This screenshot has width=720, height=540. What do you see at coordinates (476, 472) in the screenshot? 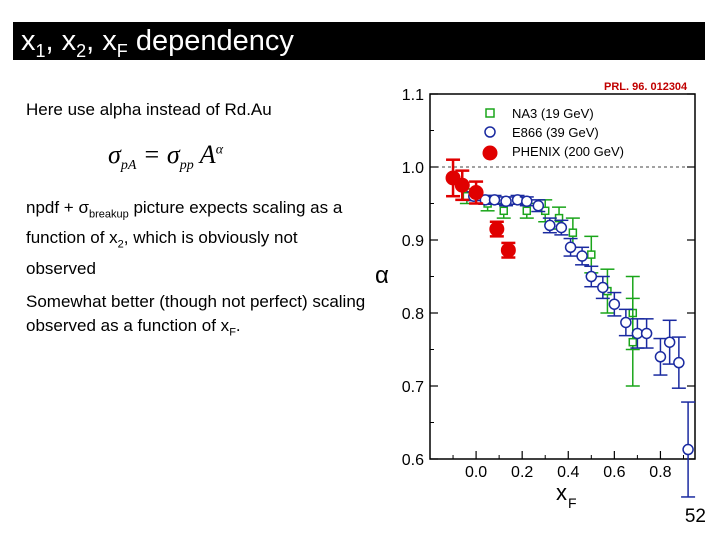
I see `x-tick-label: 0.0` at bounding box center [476, 472].